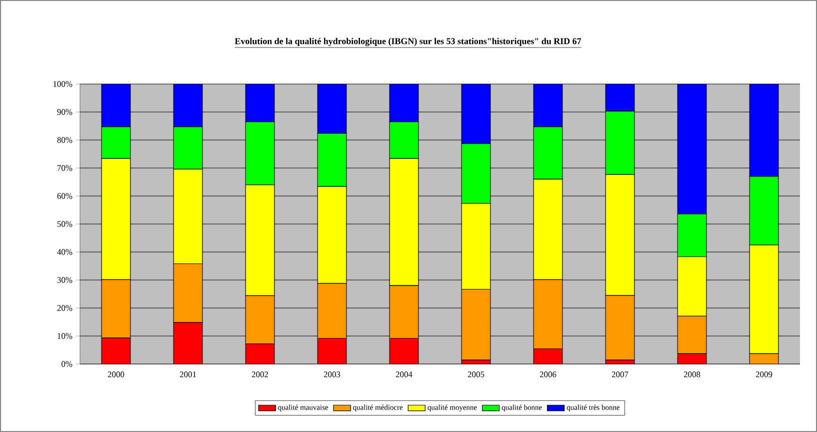  Describe the element at coordinates (64, 252) in the screenshot. I see `y-tick-label: 40%` at that location.